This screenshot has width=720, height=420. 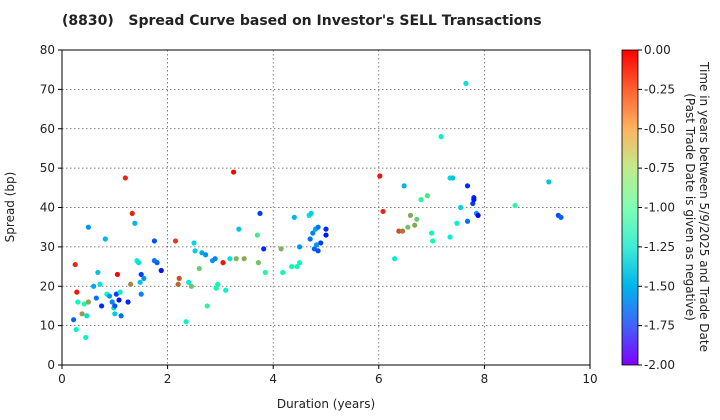 I want to click on colorbar-tick-label: -1.25, so click(x=659, y=247).